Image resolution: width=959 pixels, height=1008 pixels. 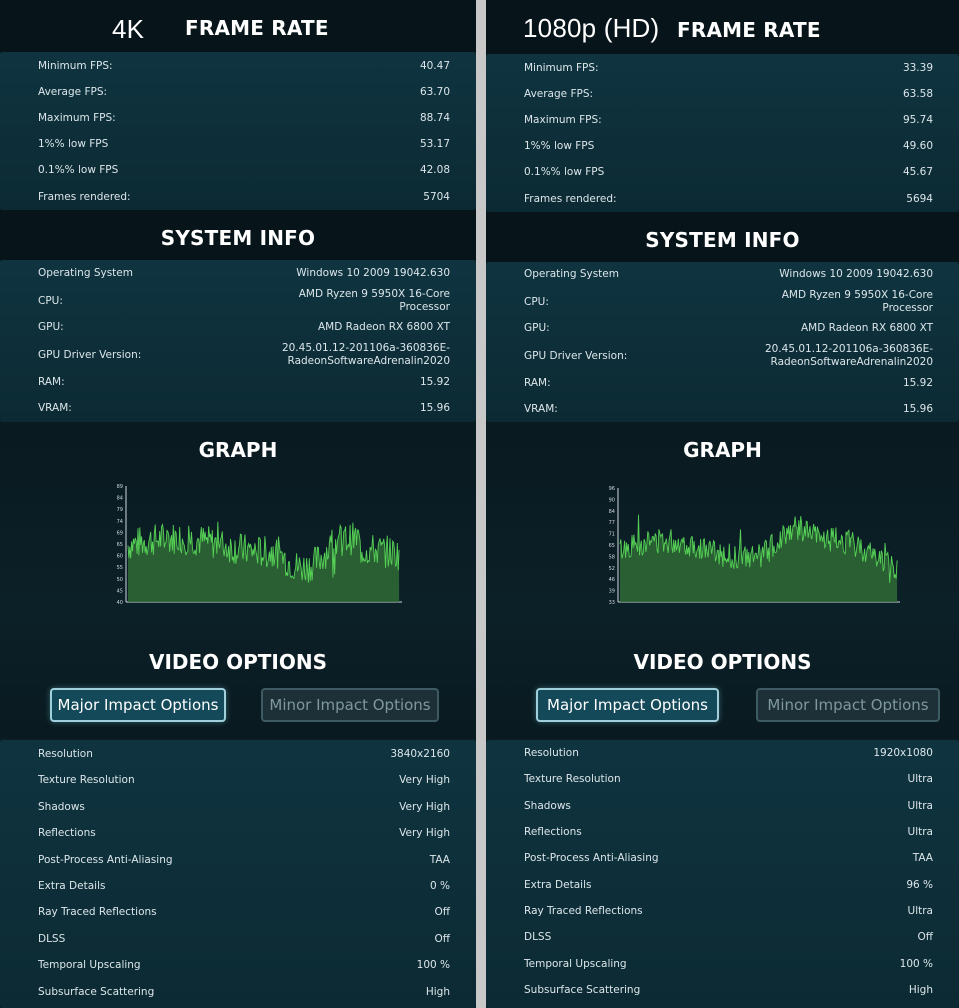 What do you see at coordinates (244, 754) in the screenshot?
I see `option-row: Resolution 3840x2160` at bounding box center [244, 754].